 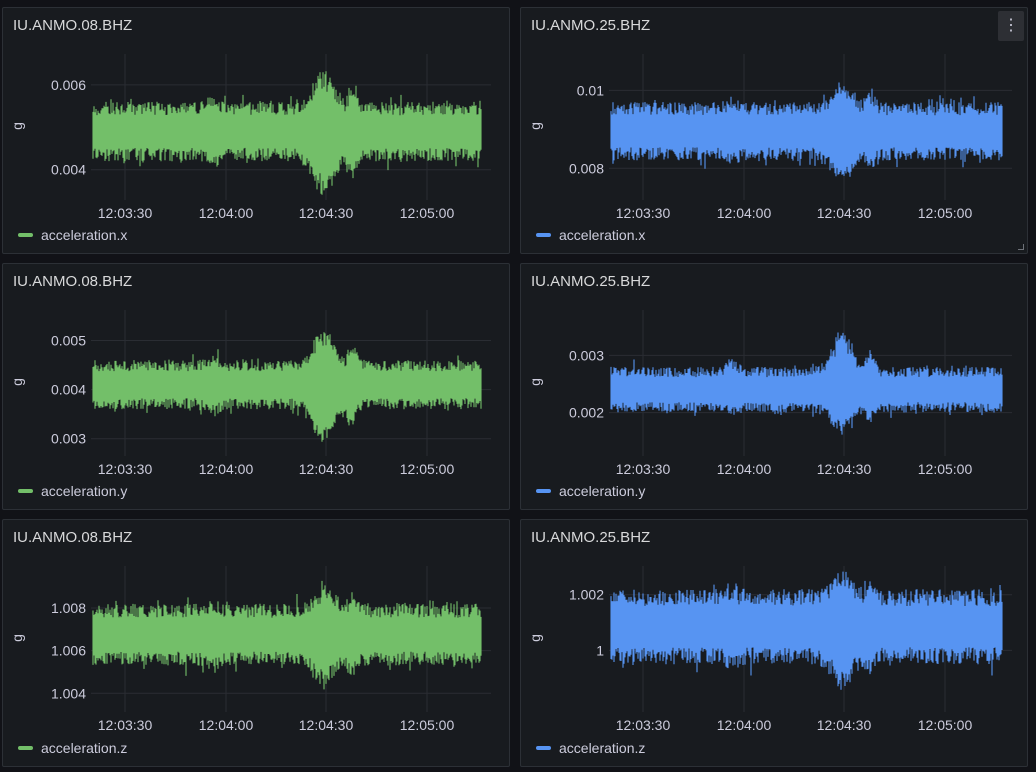 What do you see at coordinates (586, 413) in the screenshot?
I see `y-tick-label: 0.002` at bounding box center [586, 413].